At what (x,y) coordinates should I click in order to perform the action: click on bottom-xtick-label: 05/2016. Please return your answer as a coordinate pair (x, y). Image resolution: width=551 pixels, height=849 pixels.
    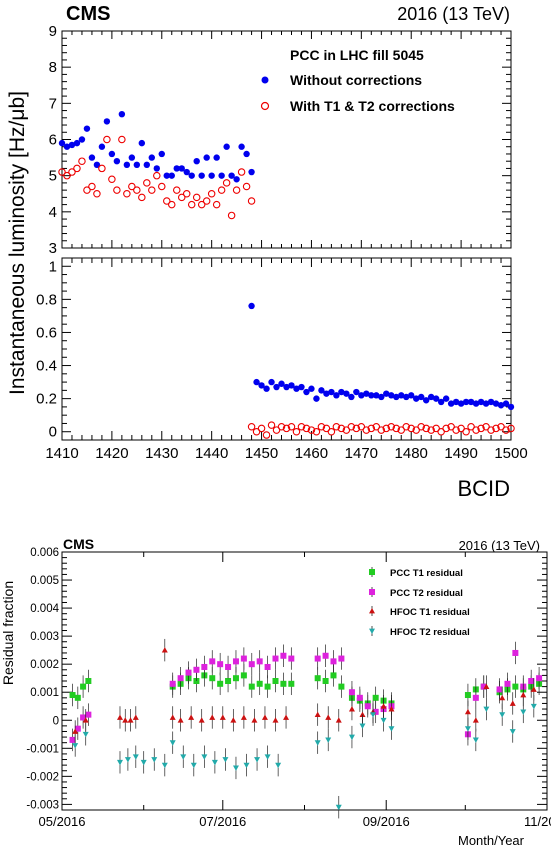
    Looking at the image, I should click on (62, 821).